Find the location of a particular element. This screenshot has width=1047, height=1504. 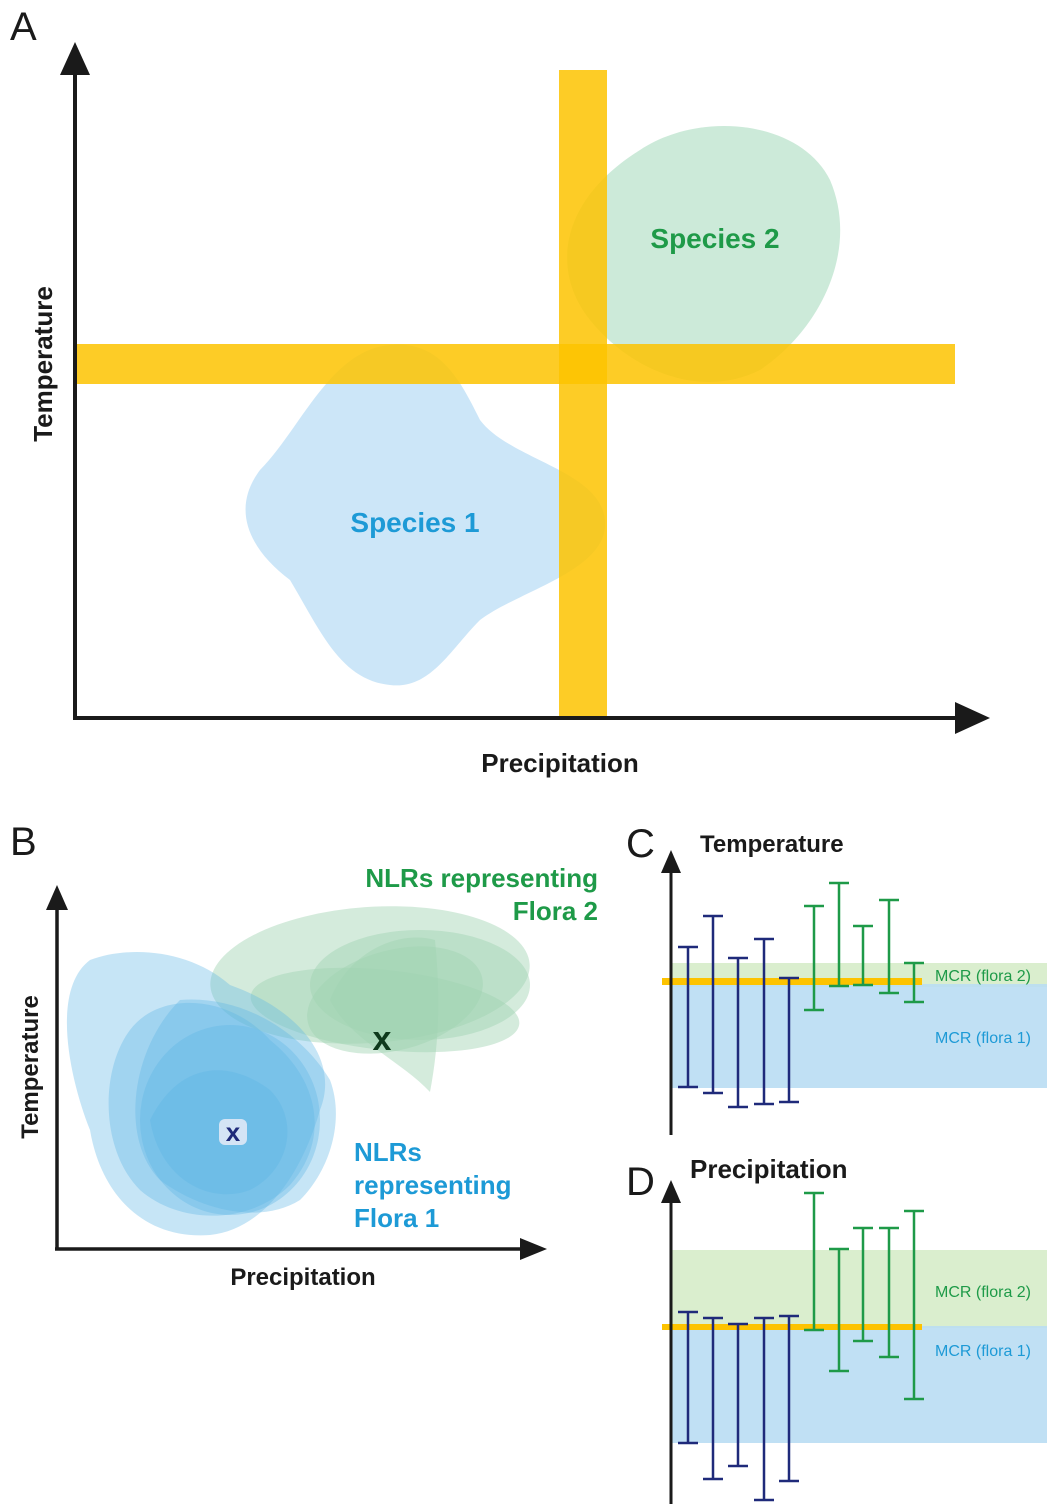

species1-region is located at coordinates (425, 515).